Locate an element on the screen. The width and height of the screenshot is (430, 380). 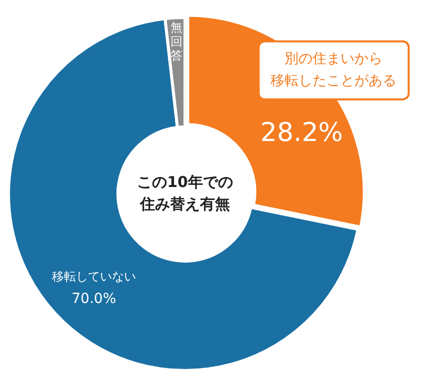
slice-label: 移転していない is located at coordinates (94, 277).